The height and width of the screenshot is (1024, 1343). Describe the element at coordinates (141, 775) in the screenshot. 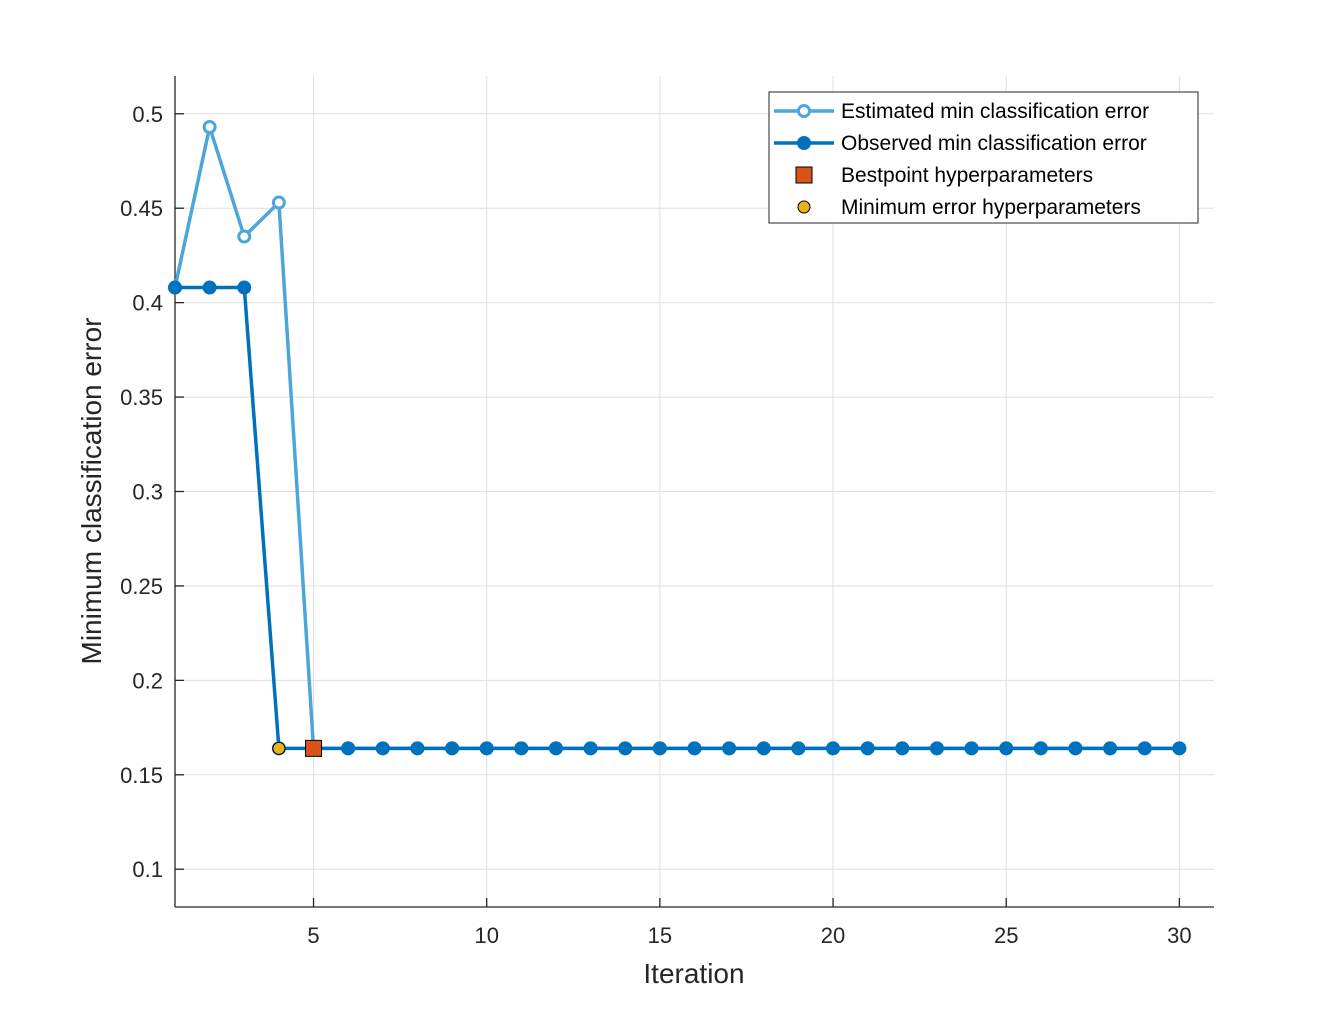

I see `y-tick-label: 0.15` at that location.